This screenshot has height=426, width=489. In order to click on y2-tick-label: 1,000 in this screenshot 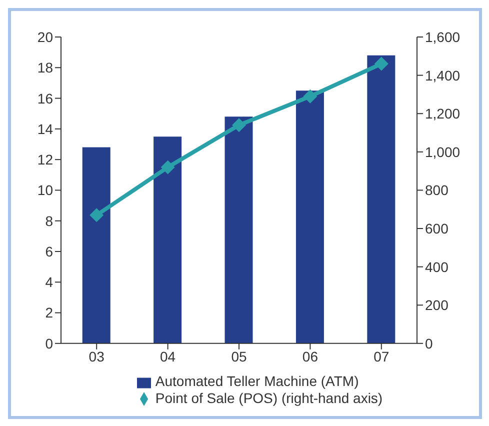, I will do `click(442, 152)`.